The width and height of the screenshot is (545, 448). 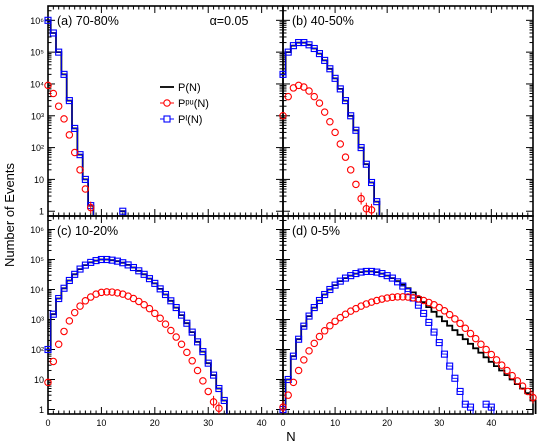 What do you see at coordinates (193, 104) in the screenshot?
I see `legend-label: Pᵖᵘ(N)` at bounding box center [193, 104].